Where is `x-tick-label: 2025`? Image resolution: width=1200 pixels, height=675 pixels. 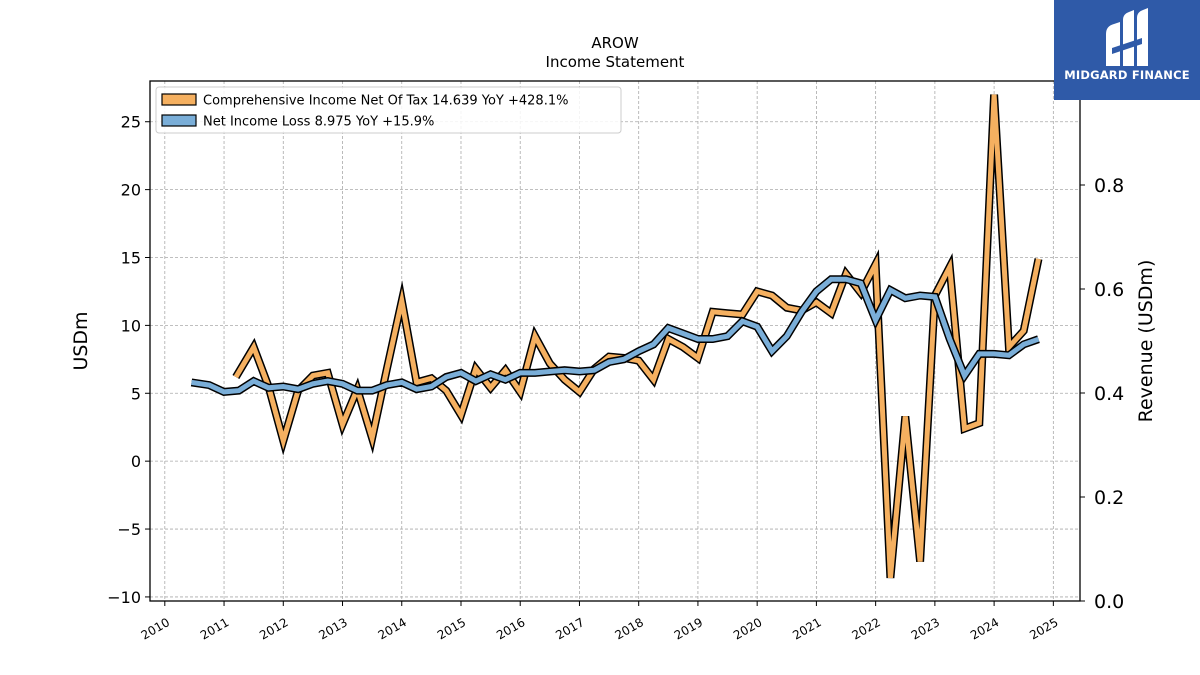
x-tick-label: 2025 is located at coordinates (1043, 628).